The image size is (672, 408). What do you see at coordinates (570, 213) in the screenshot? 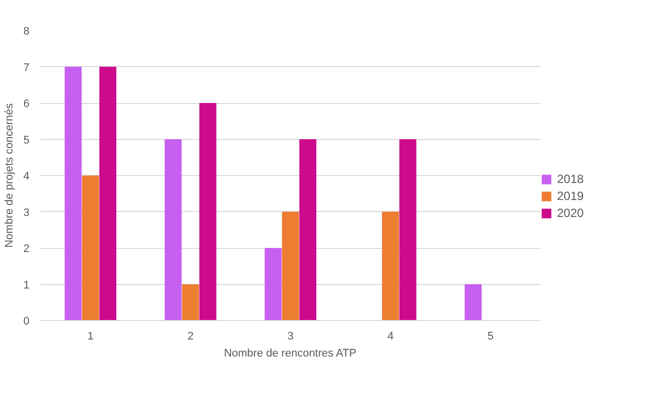
I see `legend-label: 2020` at bounding box center [570, 213].